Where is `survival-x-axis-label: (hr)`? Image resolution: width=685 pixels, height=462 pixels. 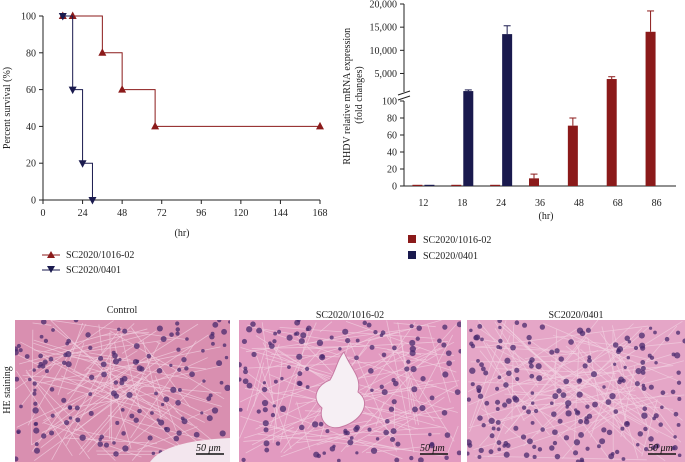
survival-x-axis-label: (hr) is located at coordinates (182, 233).